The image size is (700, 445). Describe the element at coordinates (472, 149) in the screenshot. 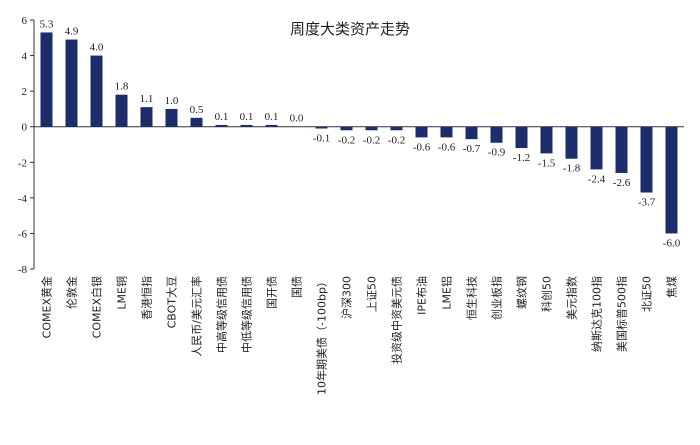

I see `data-label: -0.7` at that location.